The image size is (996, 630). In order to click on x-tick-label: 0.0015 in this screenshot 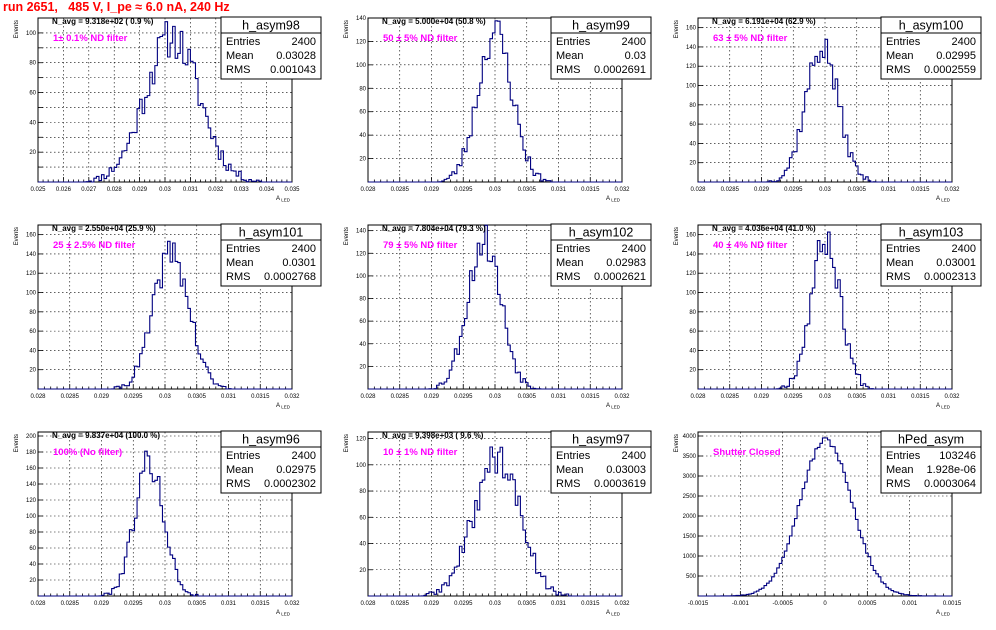, I will do `click(952, 604)`.